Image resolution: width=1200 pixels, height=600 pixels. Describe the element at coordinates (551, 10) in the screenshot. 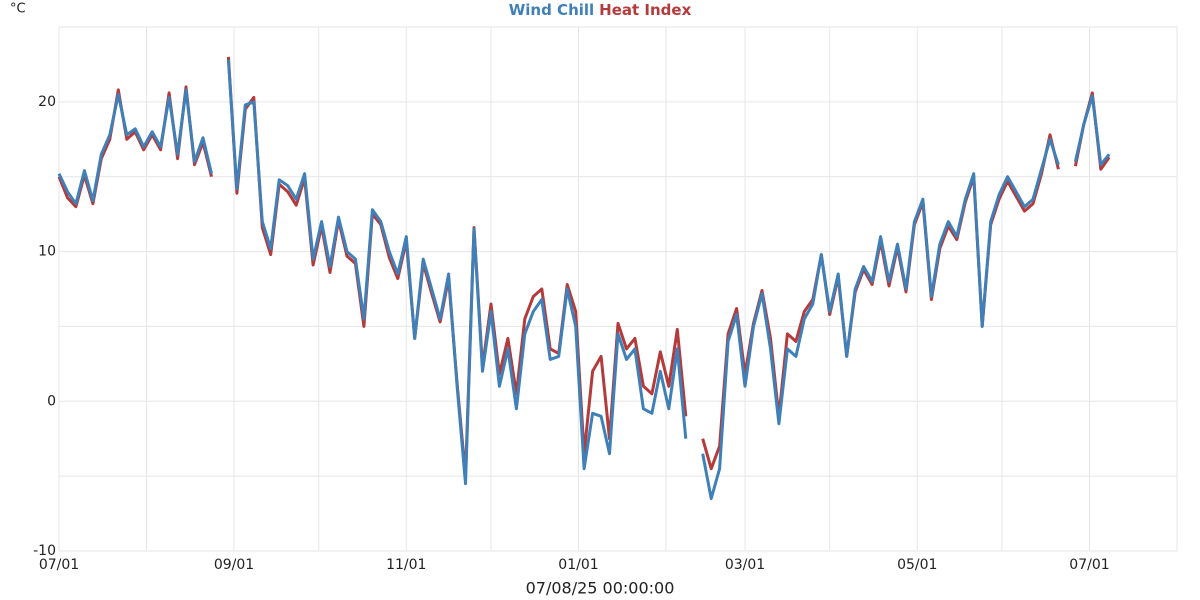

I see `legend-entry: Wind Chill` at that location.